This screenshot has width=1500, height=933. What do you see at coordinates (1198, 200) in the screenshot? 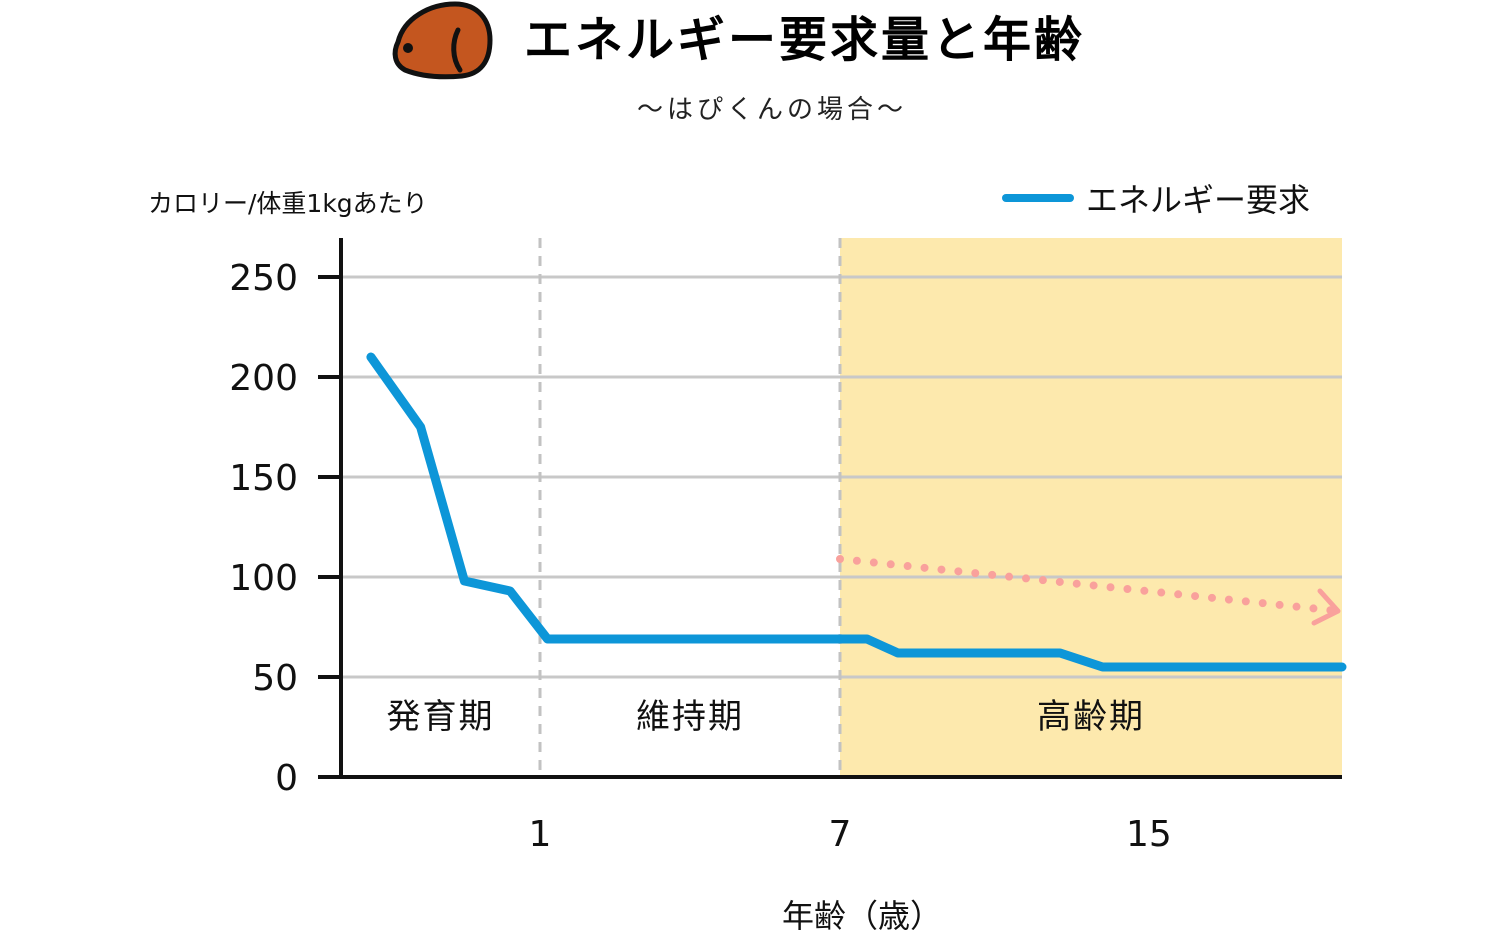
I see `legend-label: エネルギー要求` at bounding box center [1198, 200].